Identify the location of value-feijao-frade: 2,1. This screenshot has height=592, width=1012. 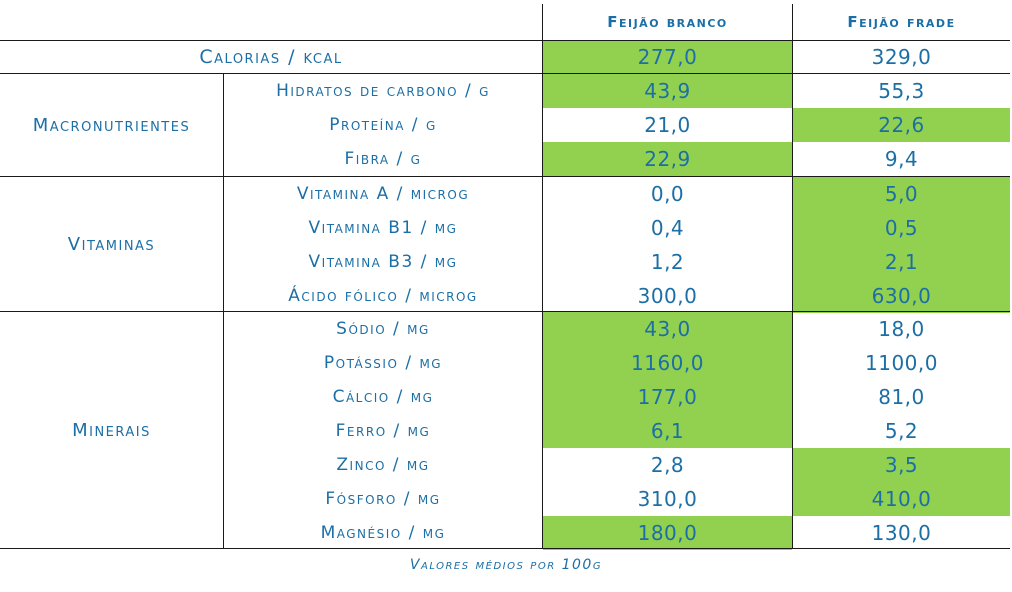
(901, 262).